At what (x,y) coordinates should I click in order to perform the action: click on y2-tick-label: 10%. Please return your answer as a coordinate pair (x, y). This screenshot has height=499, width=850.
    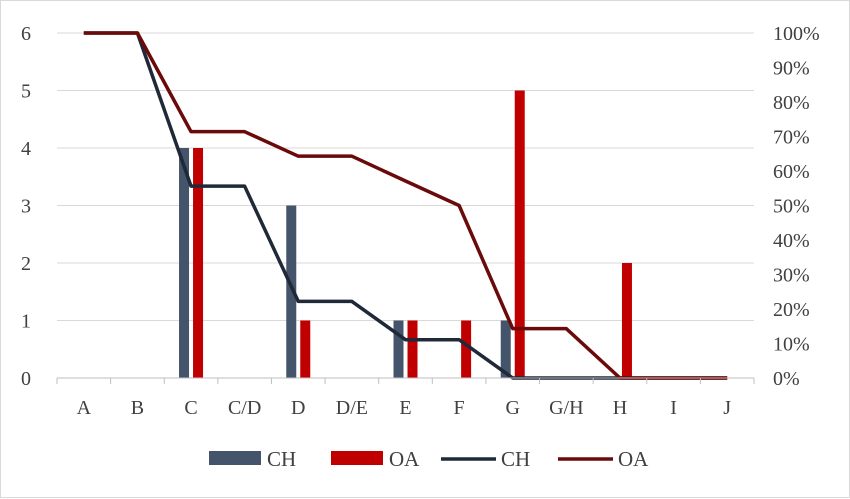
    Looking at the image, I should click on (791, 345).